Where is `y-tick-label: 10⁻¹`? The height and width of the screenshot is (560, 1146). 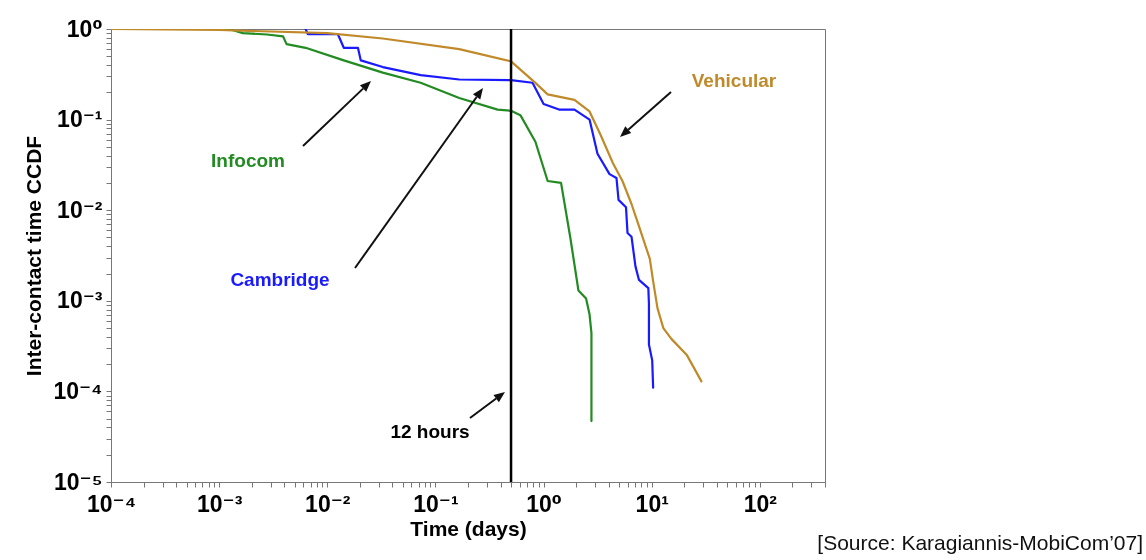 y-tick-label: 10⁻¹ is located at coordinates (80, 119).